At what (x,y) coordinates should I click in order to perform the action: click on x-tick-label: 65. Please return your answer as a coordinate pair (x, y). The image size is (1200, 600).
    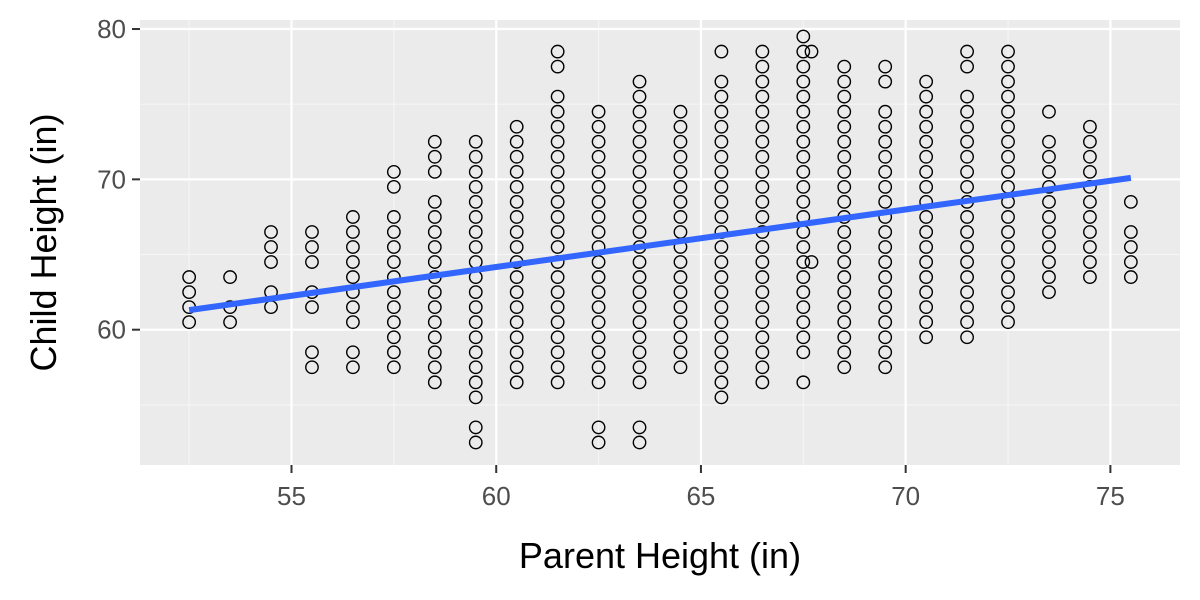
    Looking at the image, I should click on (700, 496).